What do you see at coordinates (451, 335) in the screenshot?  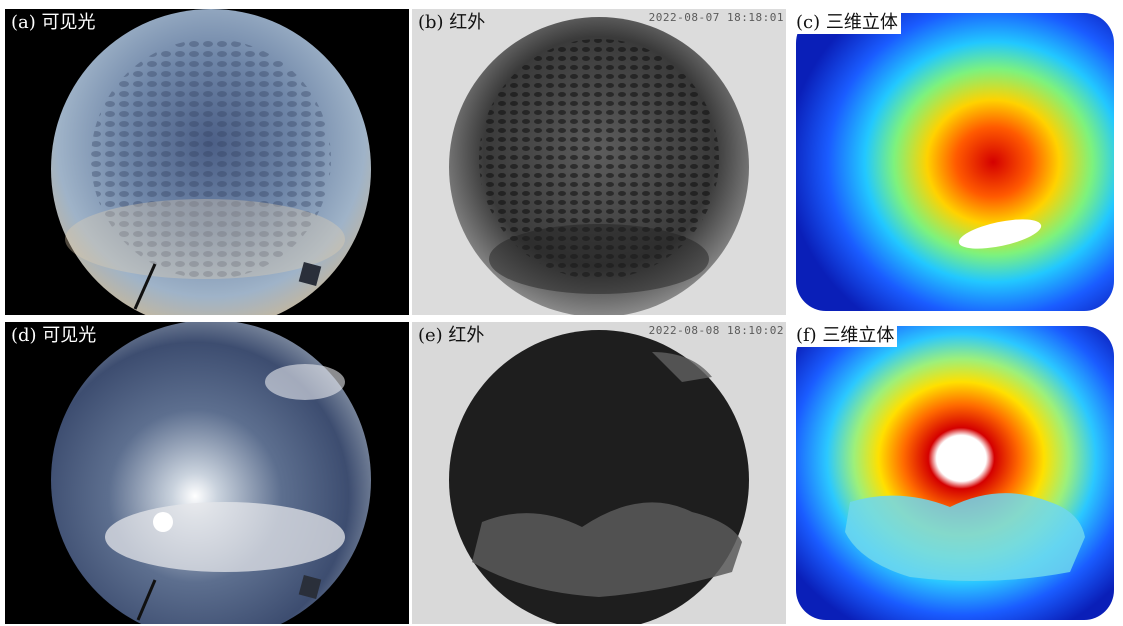 I see `panel-label: (e) 红外` at bounding box center [451, 335].